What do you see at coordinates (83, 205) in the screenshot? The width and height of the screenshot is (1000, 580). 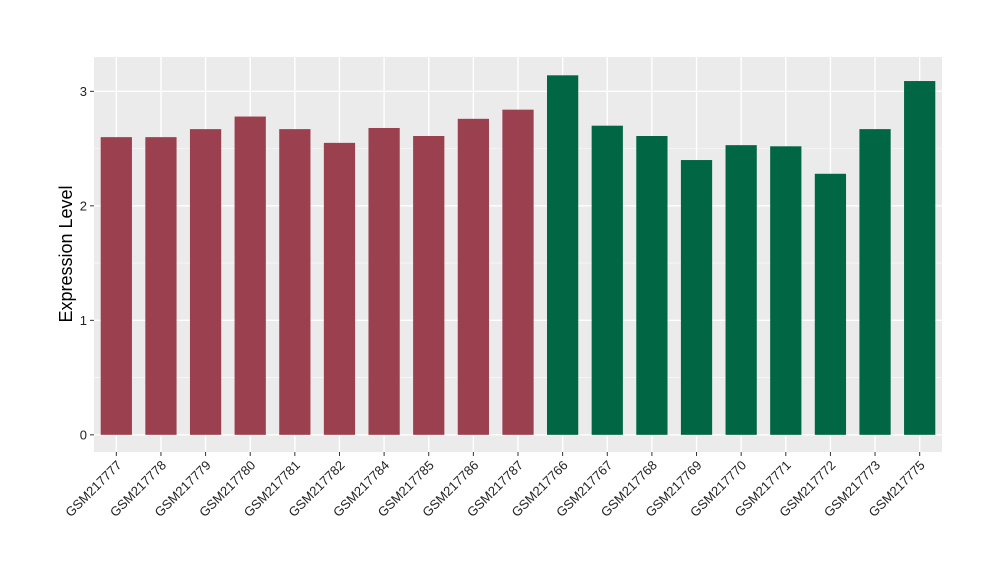 I see `y-tick-label: 2` at bounding box center [83, 205].